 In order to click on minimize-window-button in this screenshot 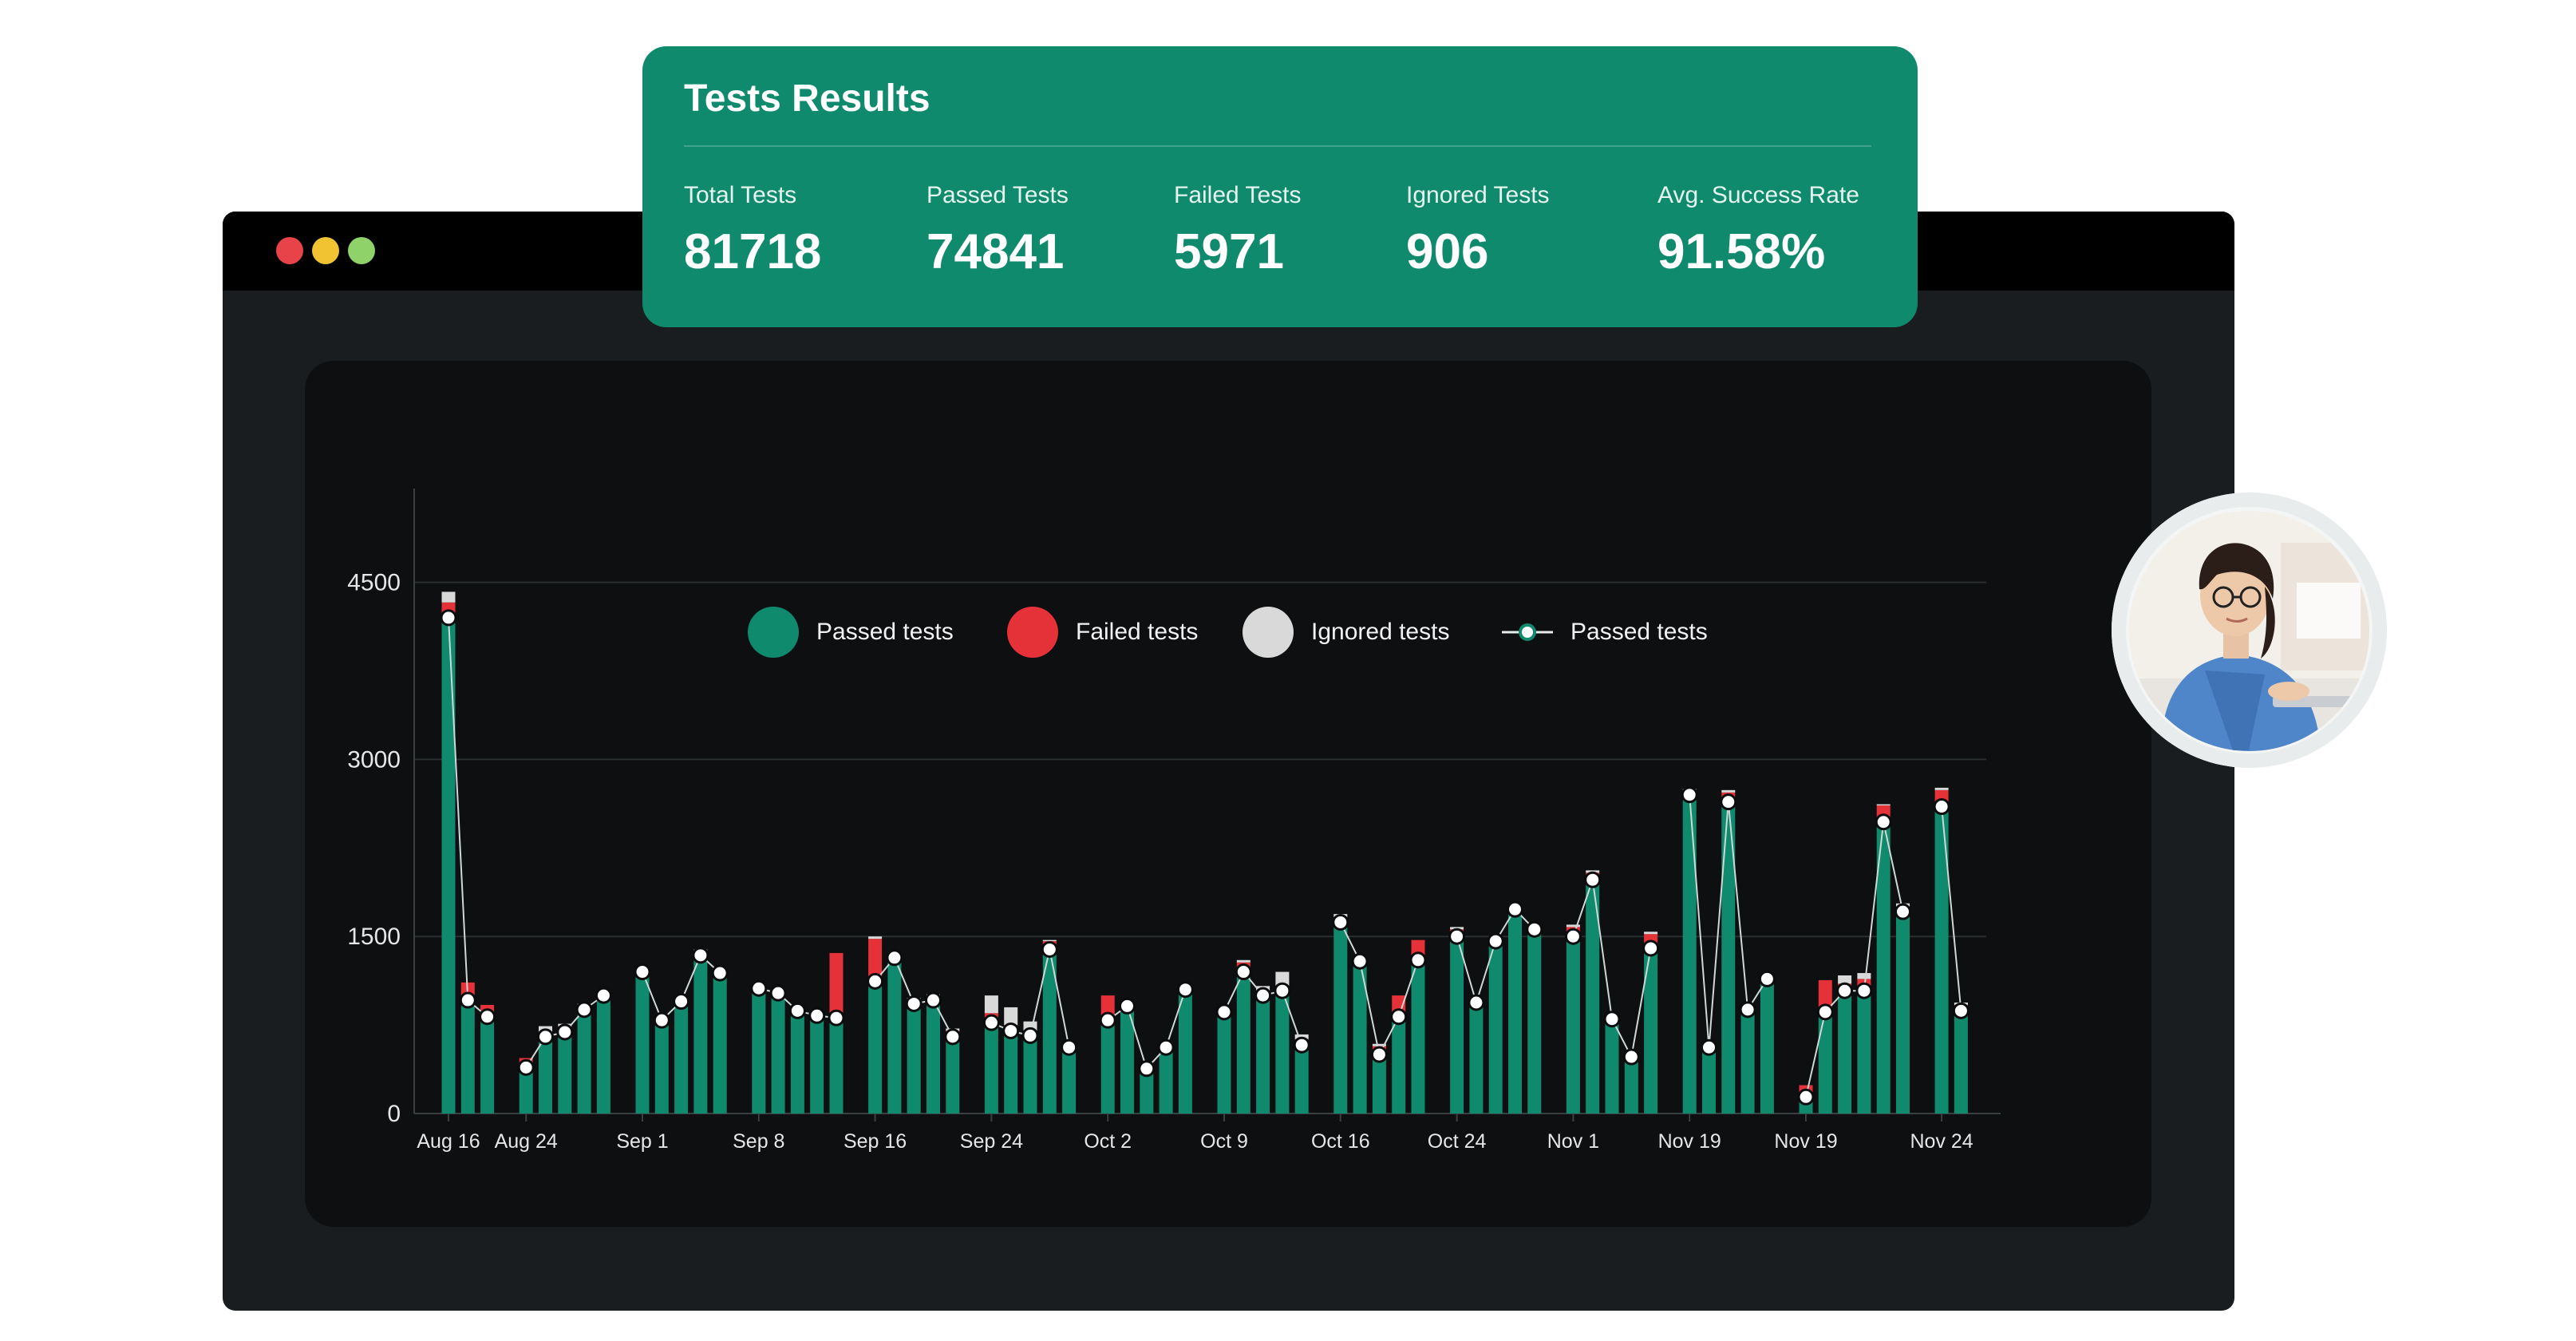, I will do `click(325, 251)`.